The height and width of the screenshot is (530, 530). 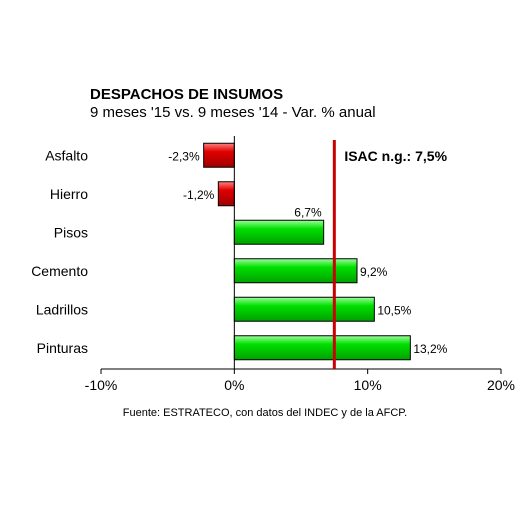 I want to click on reference-line-label: ISAC n.g.: 7,5%, so click(x=395, y=156).